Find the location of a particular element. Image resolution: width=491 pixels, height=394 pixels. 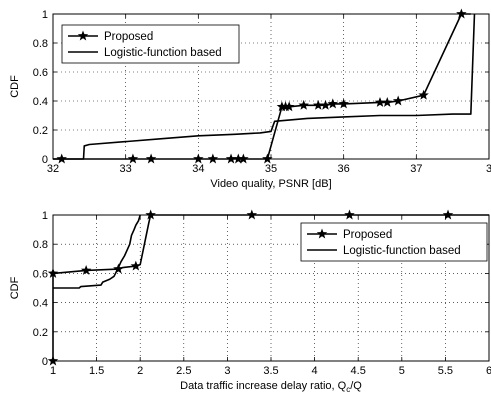

x-axis-label: Video quality, PSNR [dB] is located at coordinates (270, 184).